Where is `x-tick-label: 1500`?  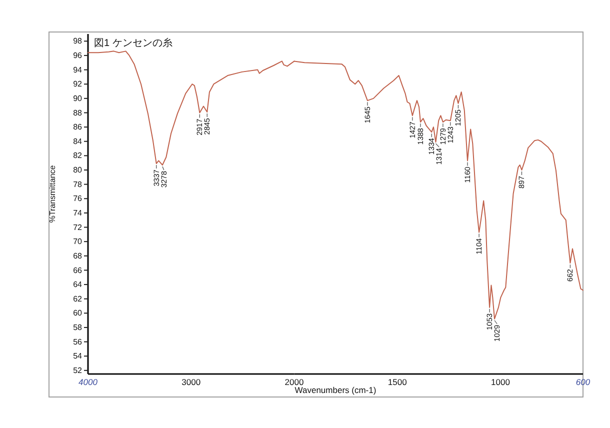 x-tick-label: 1500 is located at coordinates (398, 382).